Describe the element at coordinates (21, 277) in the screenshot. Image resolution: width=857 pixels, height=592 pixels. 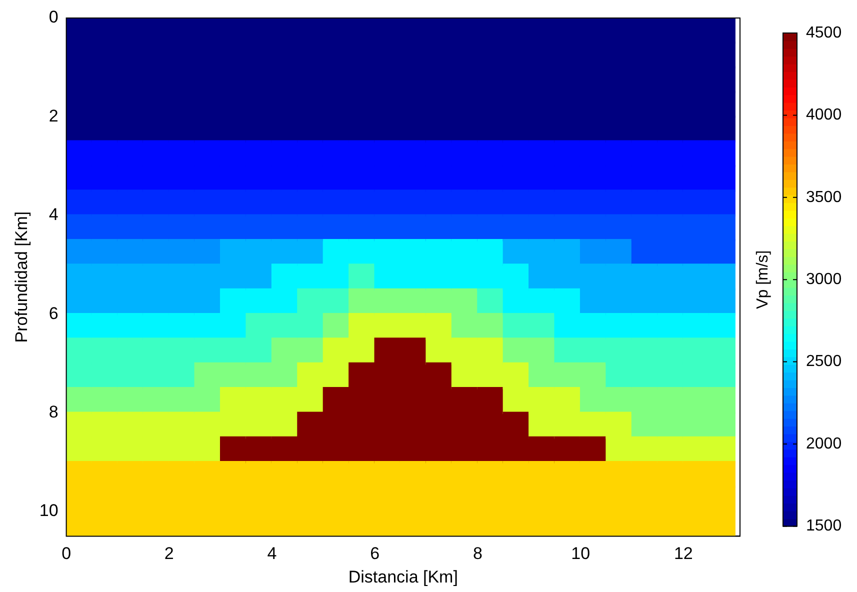
I see `y-axis-title: Profundidad [Km]` at that location.